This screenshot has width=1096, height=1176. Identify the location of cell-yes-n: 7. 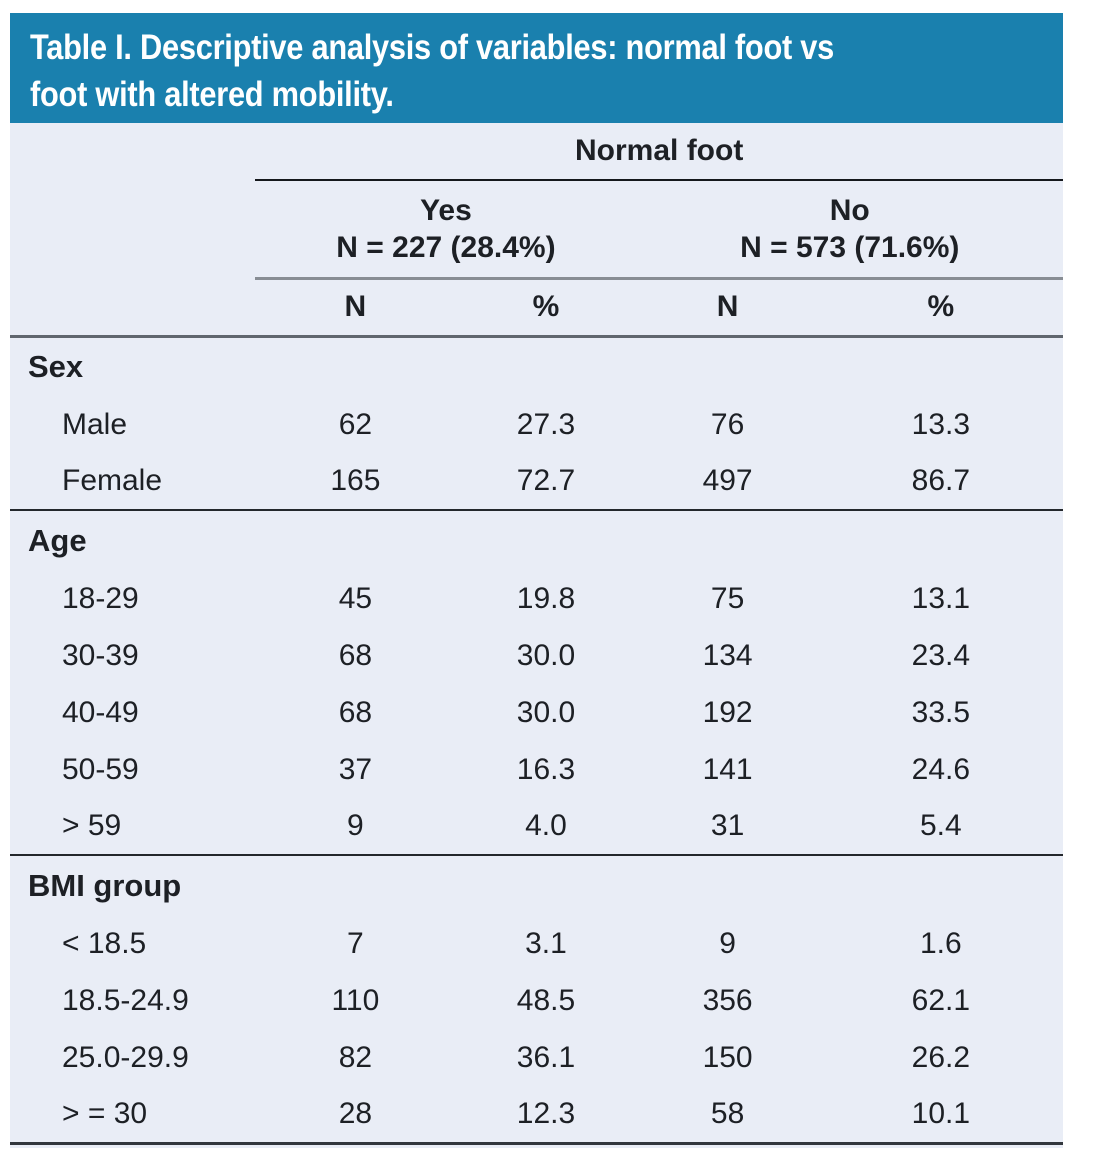
(355, 943).